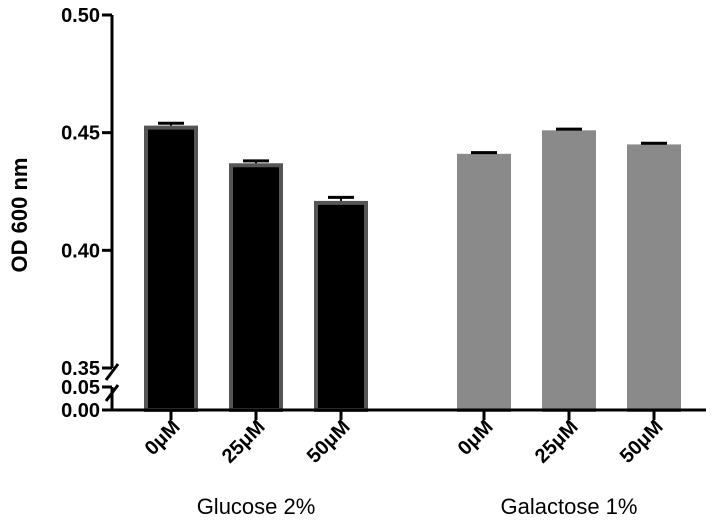  I want to click on y-axis-title: OD 600 nm, so click(19, 215).